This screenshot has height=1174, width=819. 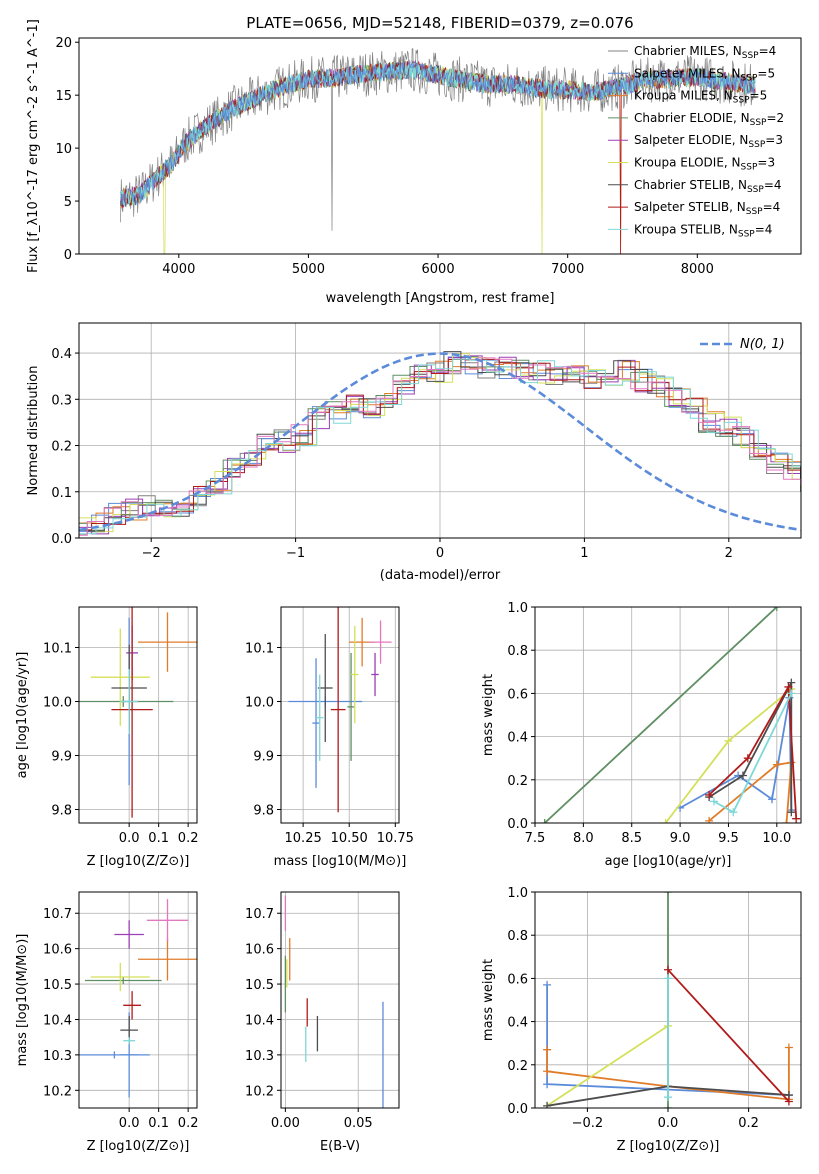 What do you see at coordinates (438, 133) in the screenshot?
I see `spectrum-series` at bounding box center [438, 133].